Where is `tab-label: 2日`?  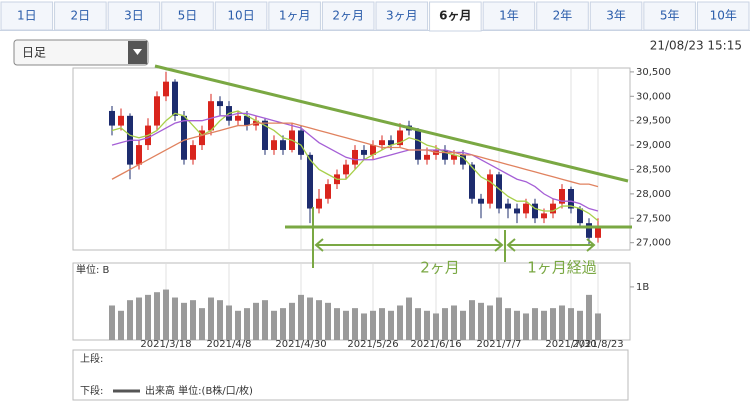 tab-label: 2日 is located at coordinates (81, 16).